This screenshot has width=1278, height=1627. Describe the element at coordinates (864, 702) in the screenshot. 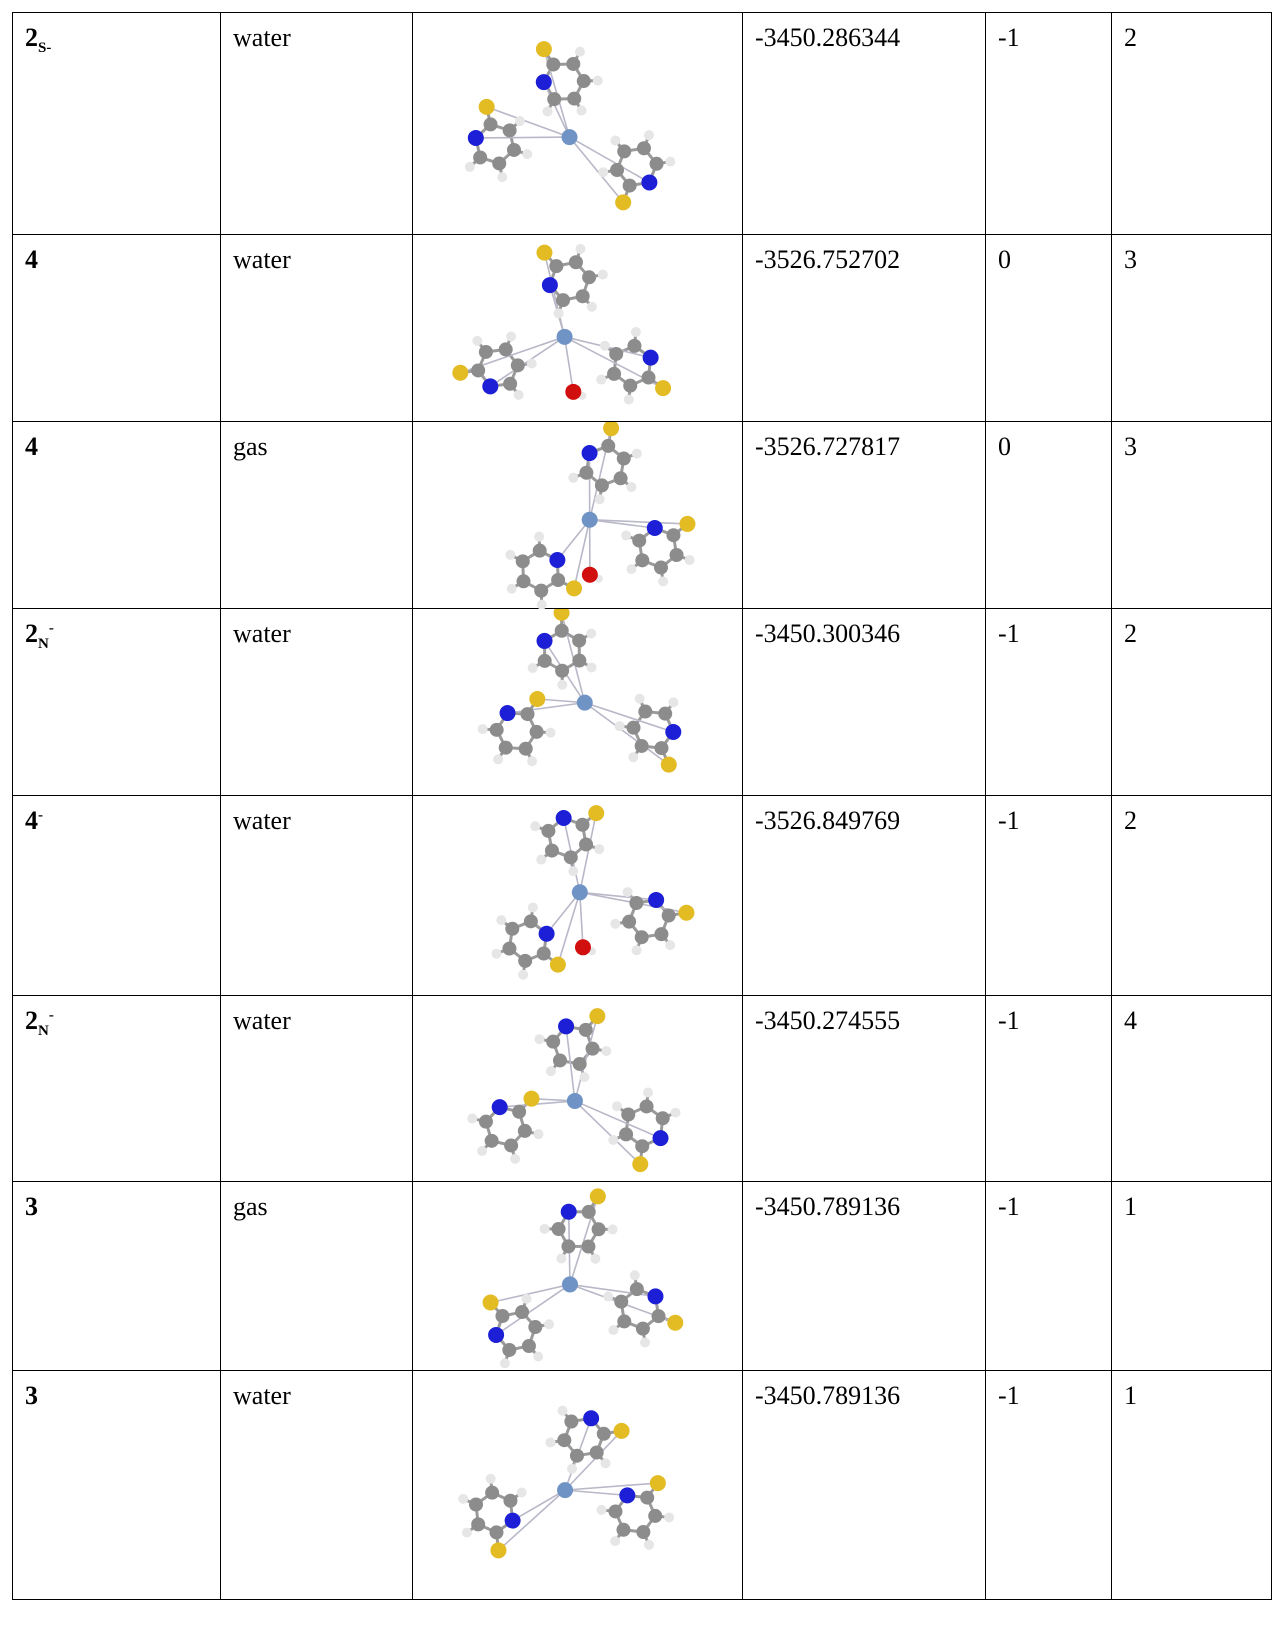

I see `energy-cell: -3450.300346` at that location.